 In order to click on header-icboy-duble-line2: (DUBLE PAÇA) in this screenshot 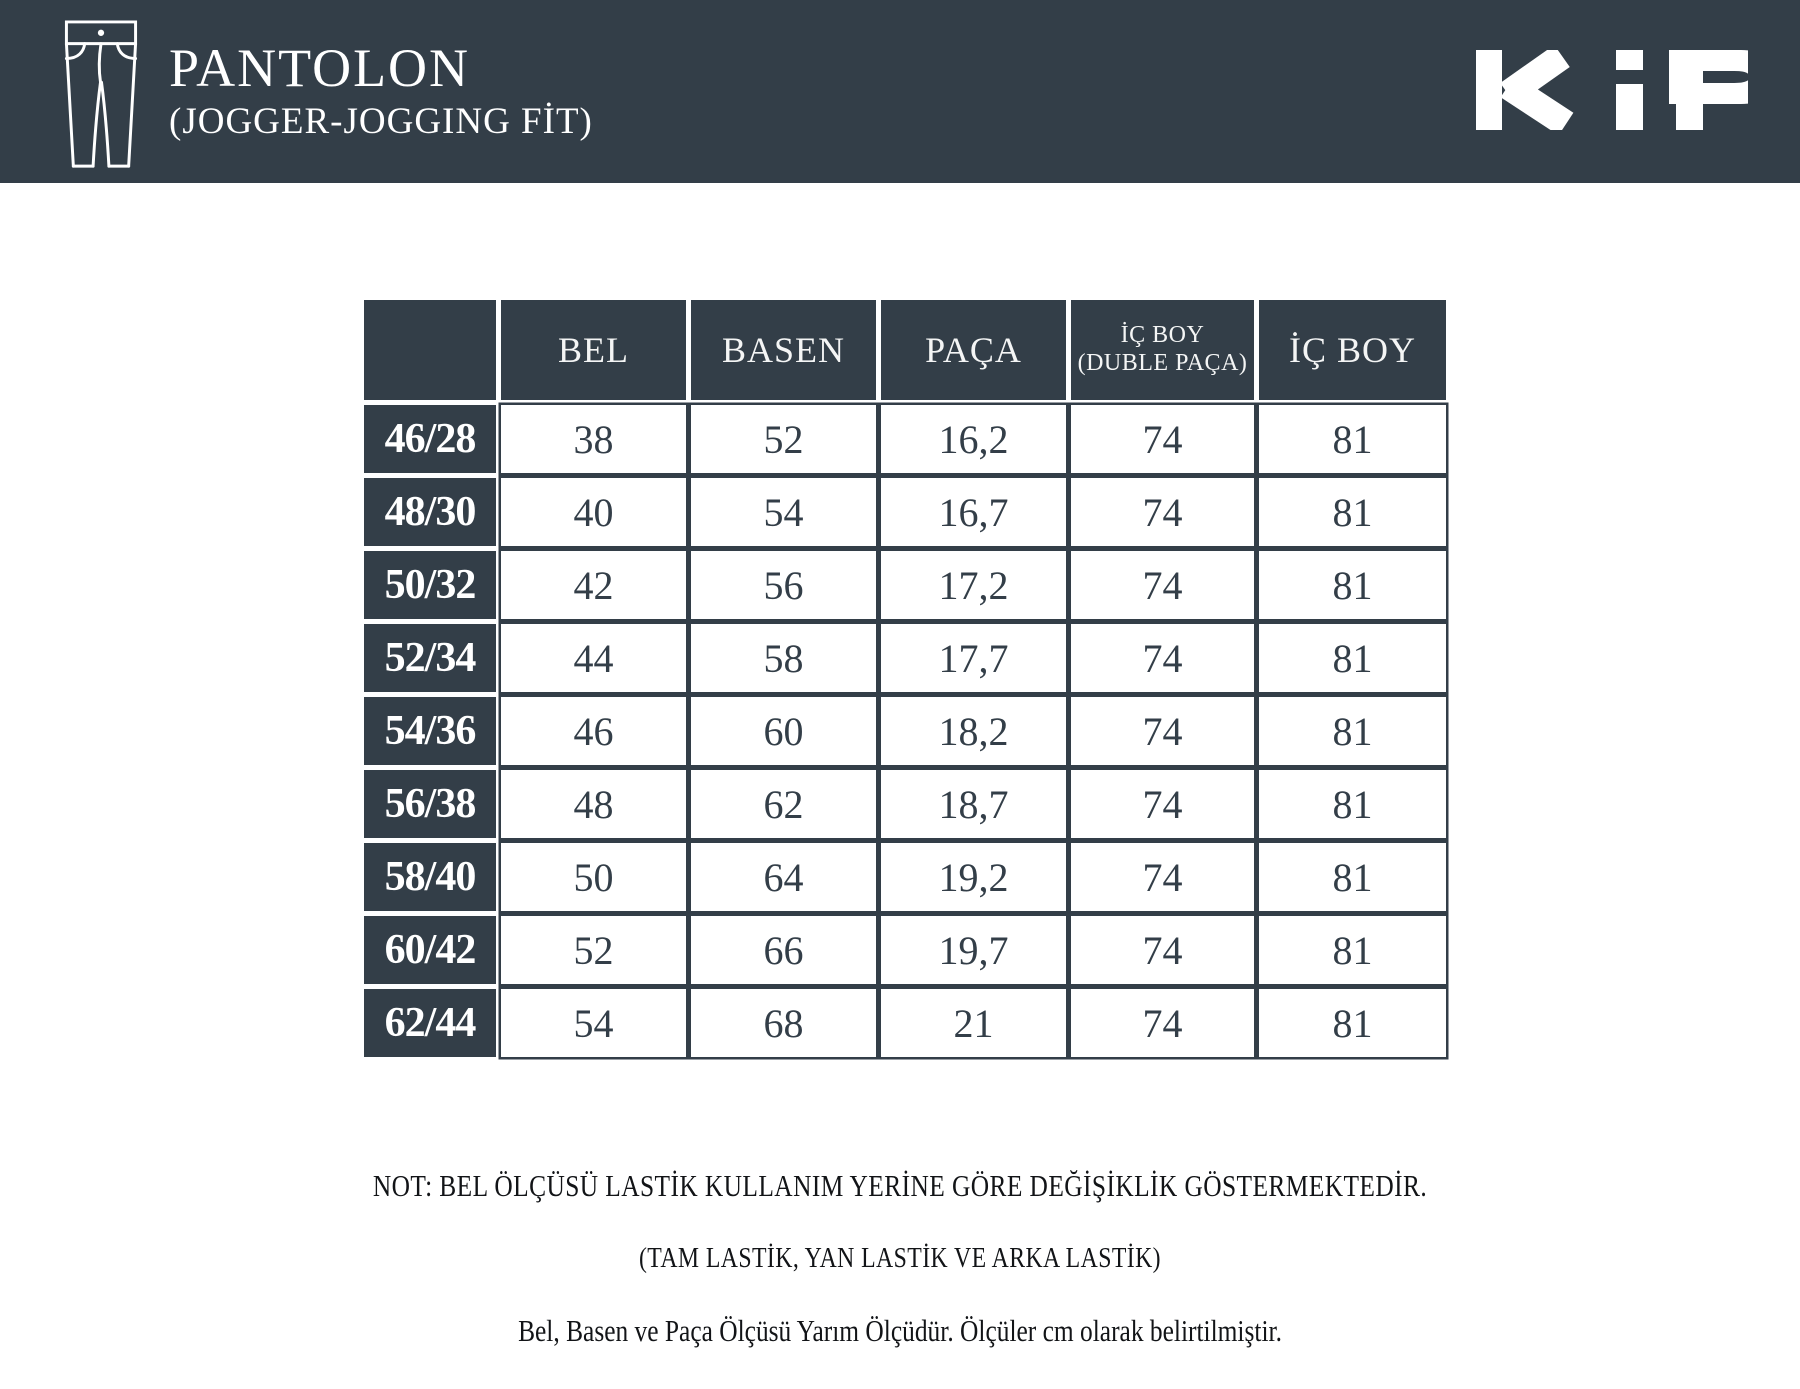, I will do `click(1162, 363)`.